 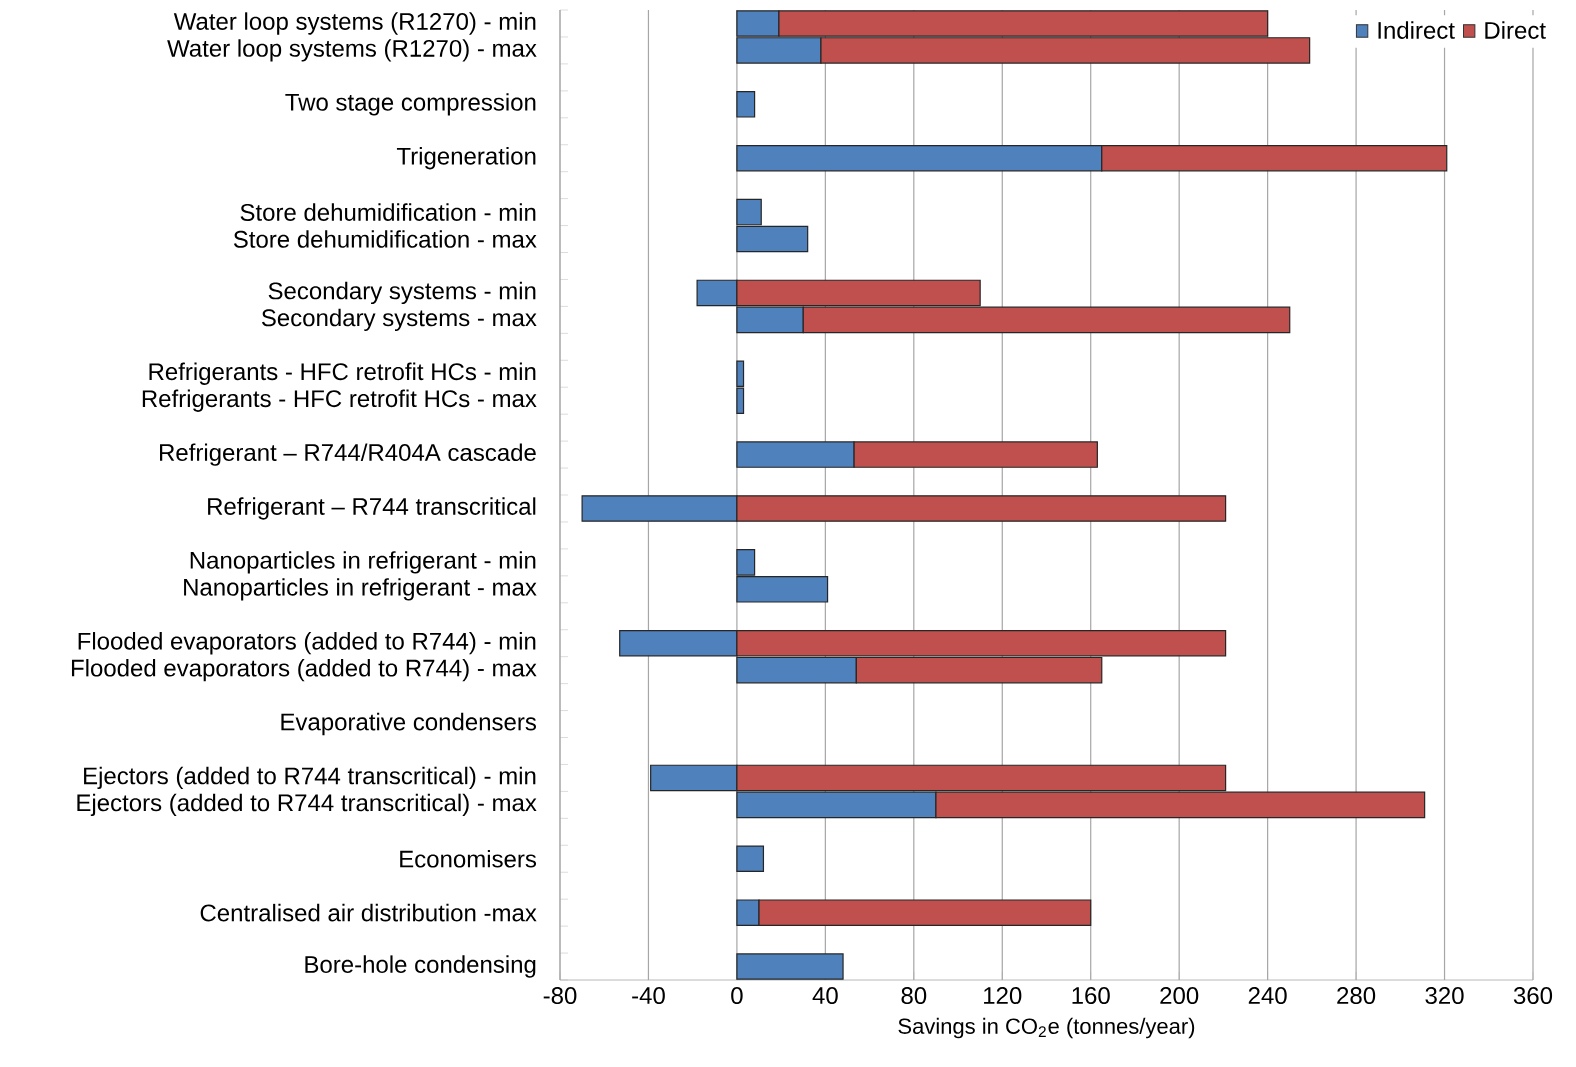 What do you see at coordinates (1444, 996) in the screenshot?
I see `x-tick-label: 320` at bounding box center [1444, 996].